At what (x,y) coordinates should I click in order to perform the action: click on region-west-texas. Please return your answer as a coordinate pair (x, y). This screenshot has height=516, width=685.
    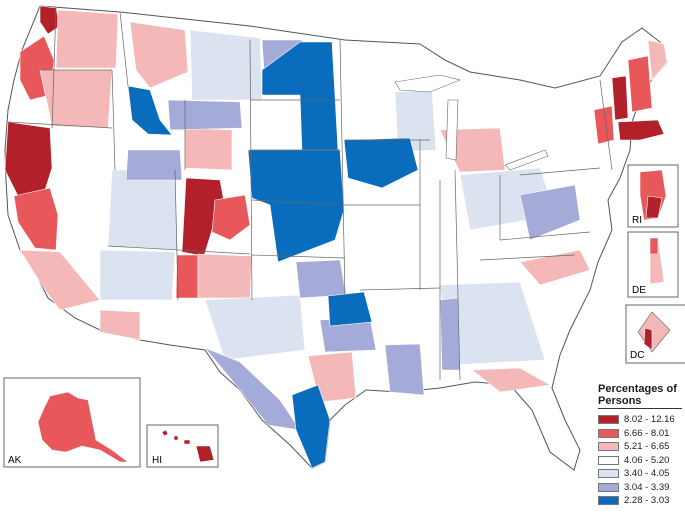
    Looking at the image, I should click on (255, 327).